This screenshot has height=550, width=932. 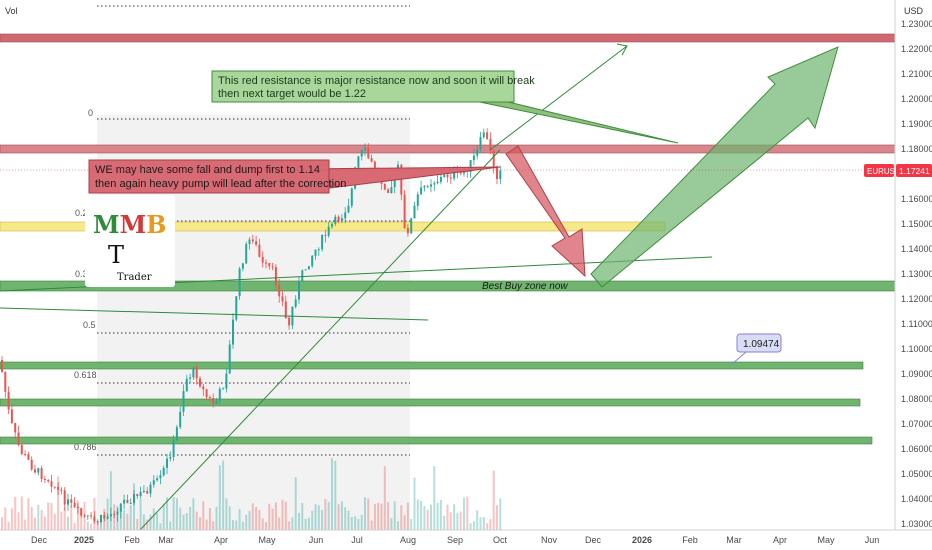 What do you see at coordinates (39, 540) in the screenshot?
I see `time-tick-label: Dec` at bounding box center [39, 540].